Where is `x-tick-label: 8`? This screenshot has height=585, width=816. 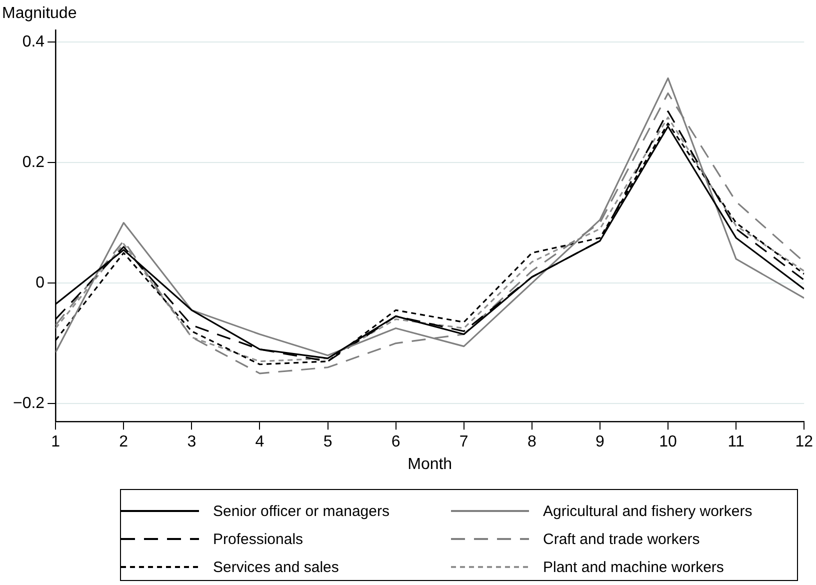 x-tick-label: 8 is located at coordinates (531, 442).